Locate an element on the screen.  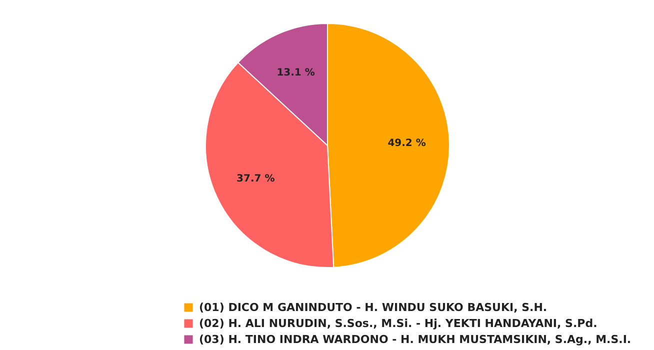
legend-label: (03) H. TINO INDRA WARDONO - H. MUKH MUSTAMSIKIN, S.Ag., M.S.I. is located at coordinates (415, 339).